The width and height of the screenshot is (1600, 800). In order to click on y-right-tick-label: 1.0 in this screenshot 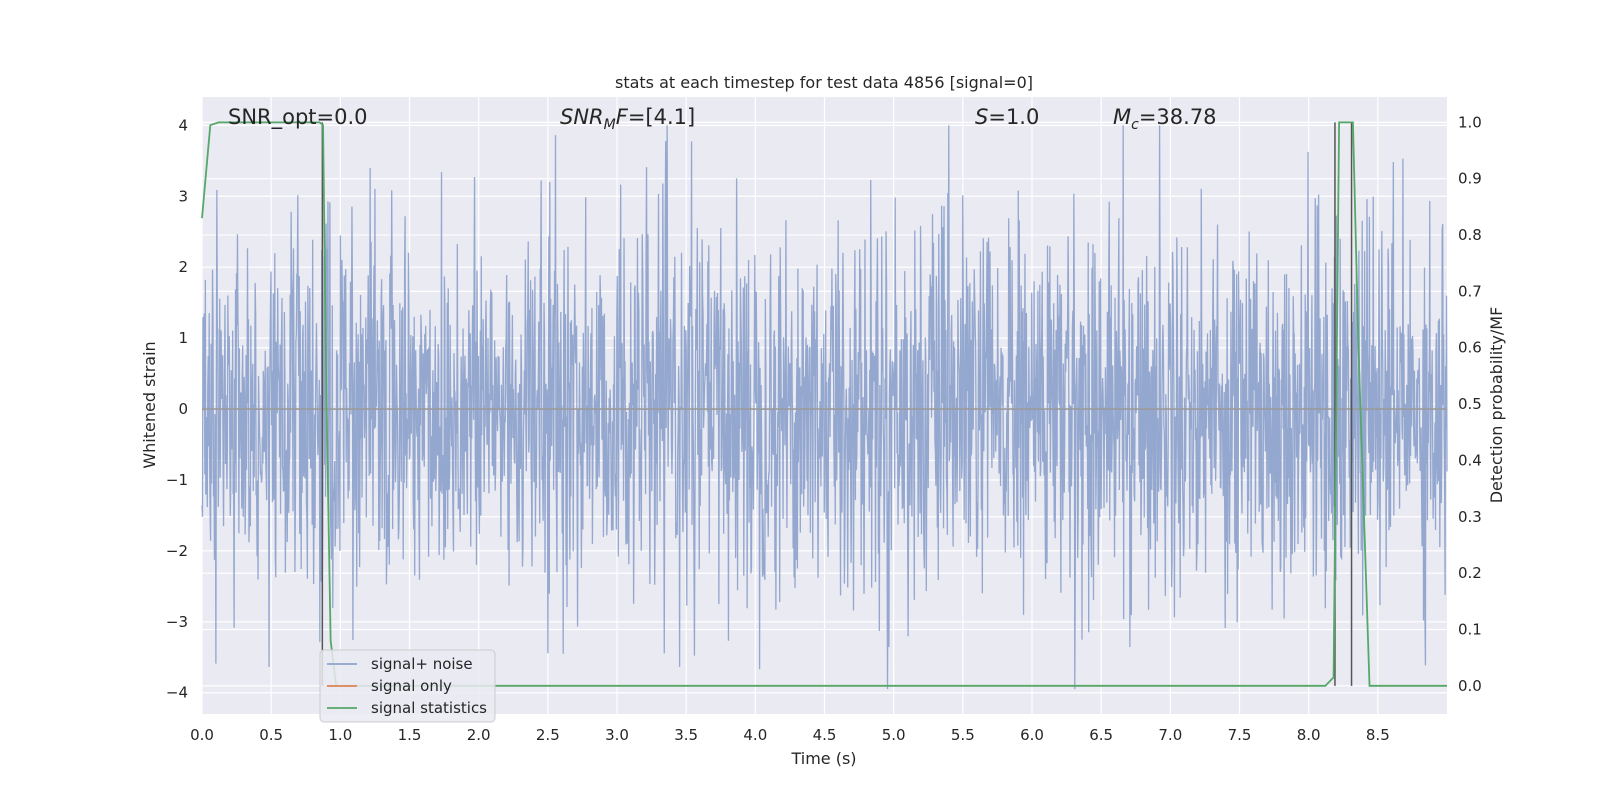, I will do `click(1470, 122)`.